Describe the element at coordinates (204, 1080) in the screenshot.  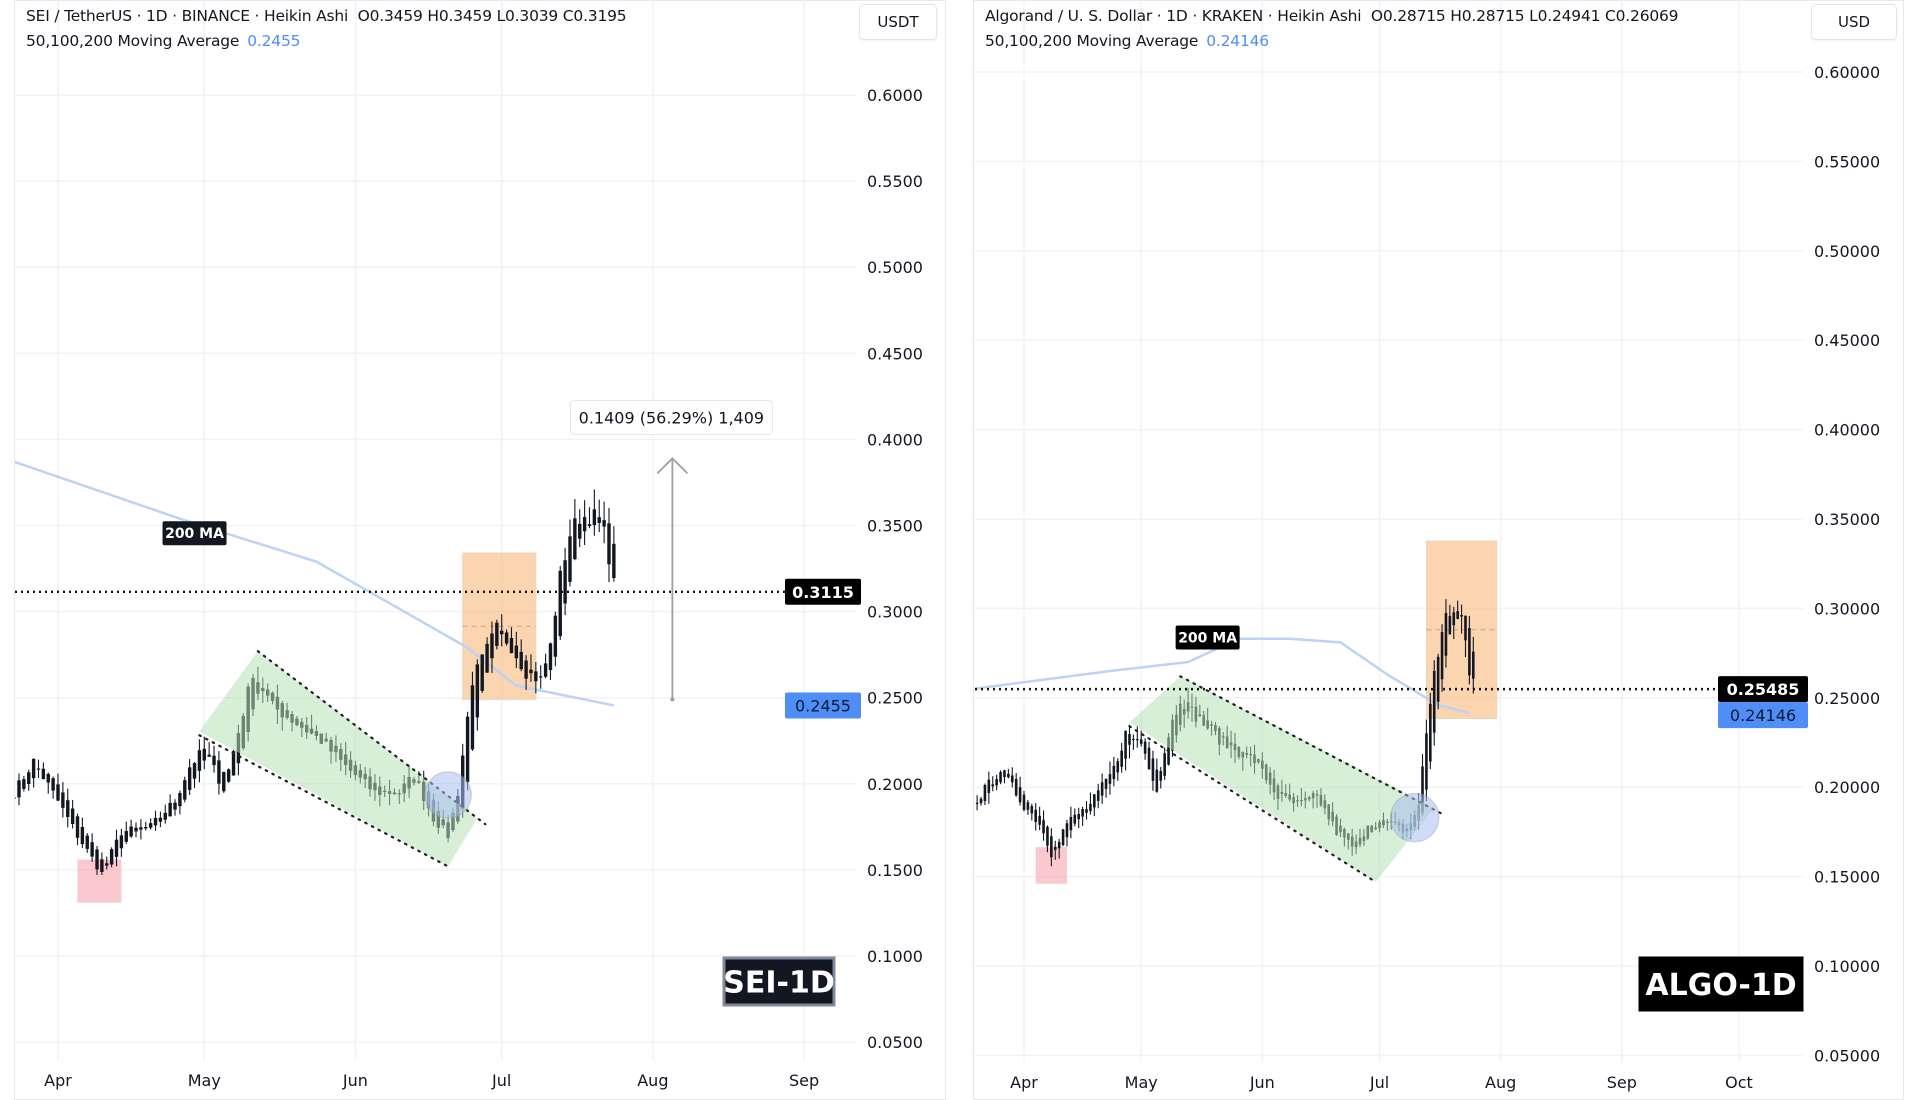
I see `x-tick-label: May` at that location.